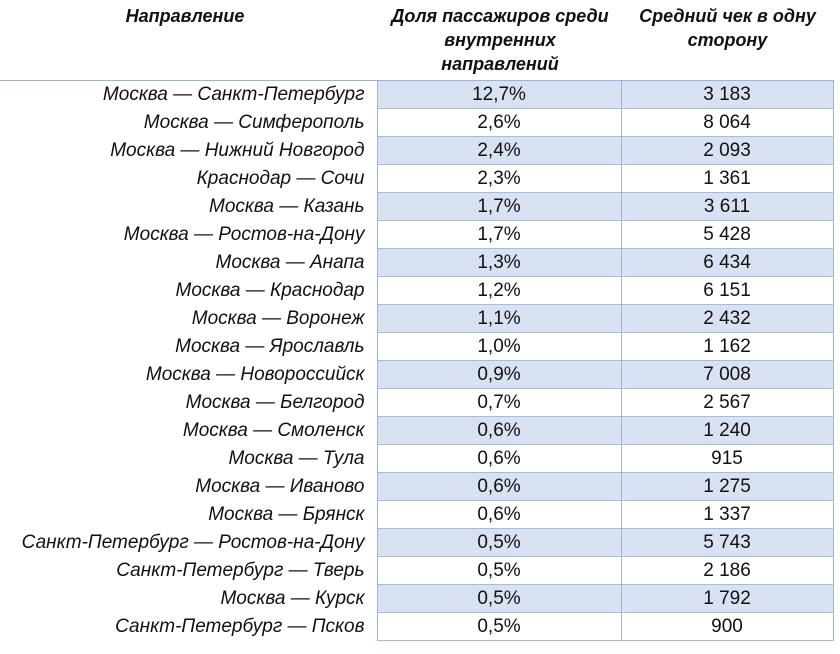 The height and width of the screenshot is (654, 840). I want to click on cell-direction: Москва — Тула, so click(189, 458).